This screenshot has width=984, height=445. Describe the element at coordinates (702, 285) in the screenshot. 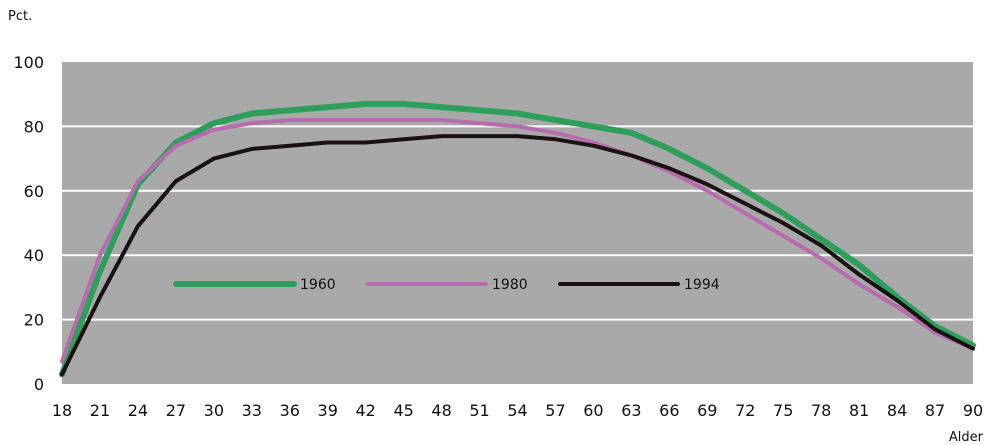

I see `legend-label-1994: 1994` at that location.